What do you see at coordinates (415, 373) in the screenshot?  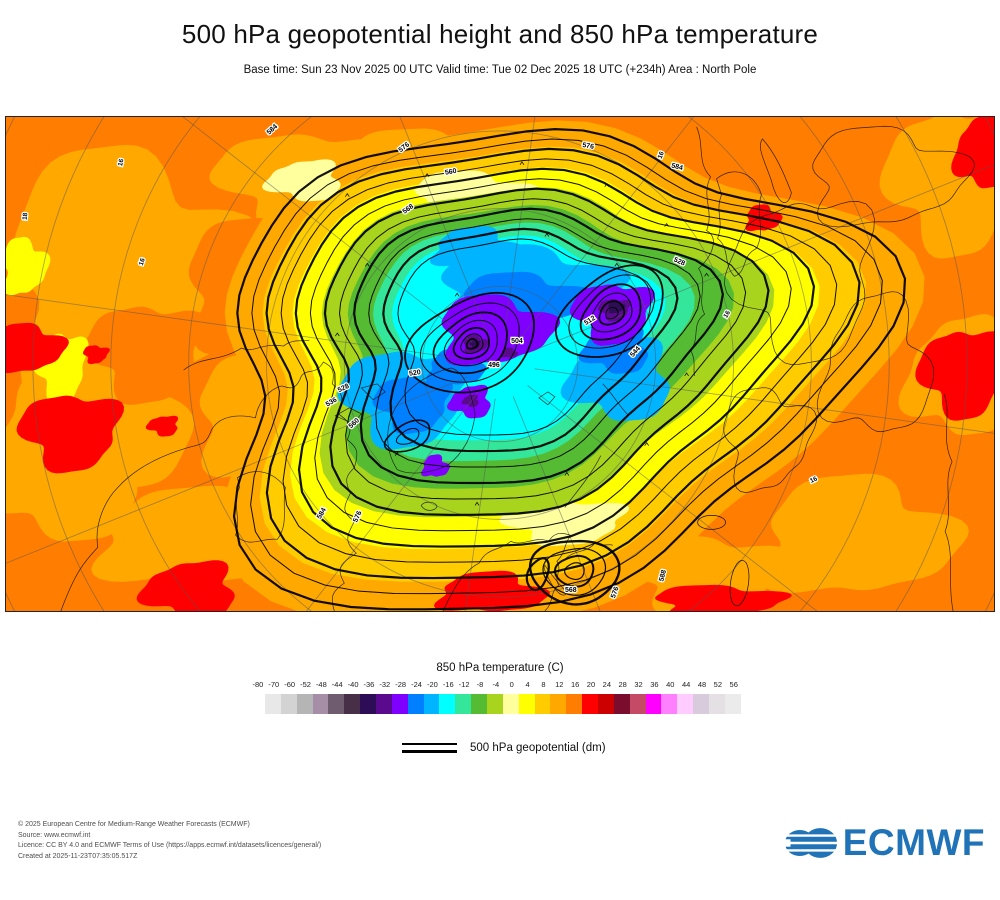 I see `contour-label: 520` at bounding box center [415, 373].